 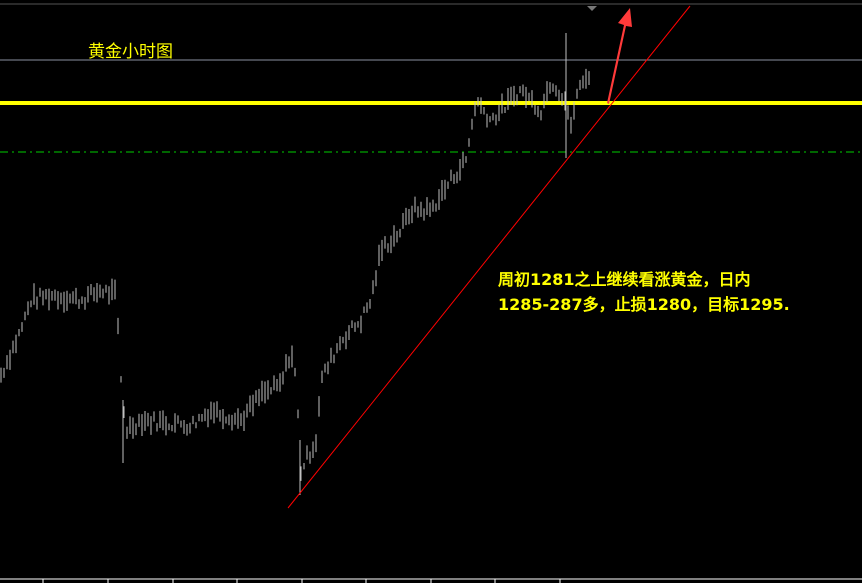 What do you see at coordinates (624, 279) in the screenshot?
I see `annotation-line-1: 周初1281之上继续看涨黄金，日内` at bounding box center [624, 279].